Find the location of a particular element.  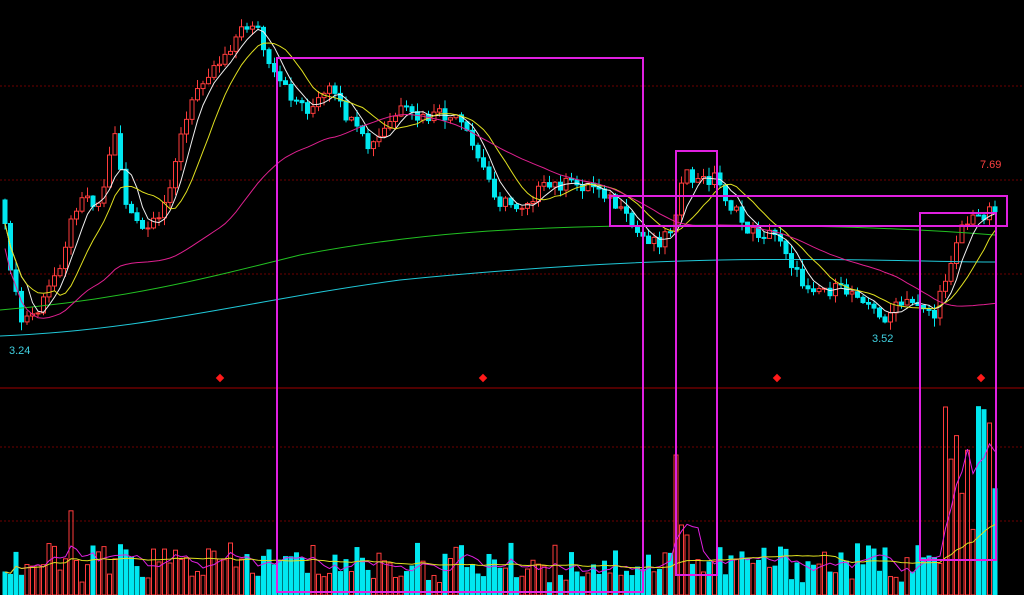

low-price-label: 3.52 is located at coordinates (882, 339).